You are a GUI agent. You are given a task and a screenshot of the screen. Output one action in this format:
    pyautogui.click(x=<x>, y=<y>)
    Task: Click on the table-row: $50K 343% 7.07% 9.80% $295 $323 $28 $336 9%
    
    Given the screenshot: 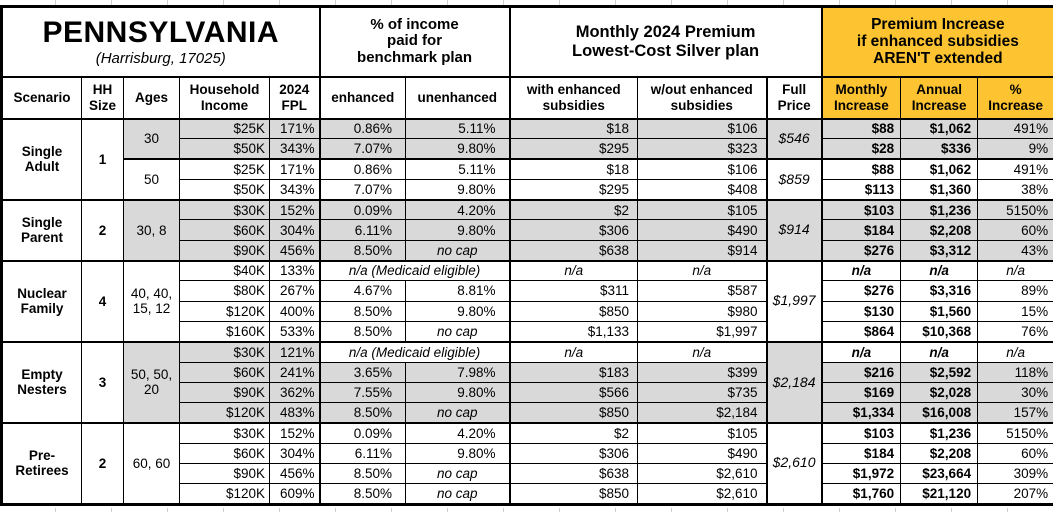 What is the action you would take?
    pyautogui.click(x=527, y=149)
    